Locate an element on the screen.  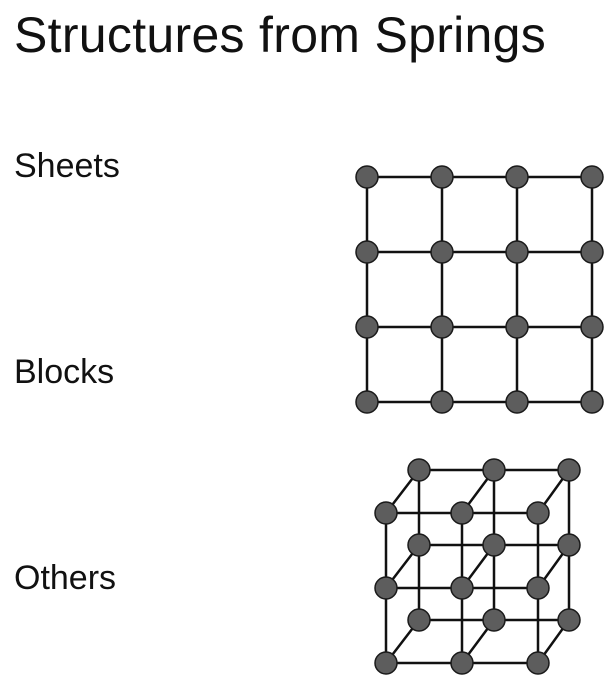
label-sheets: Sheets is located at coordinates (67, 166).